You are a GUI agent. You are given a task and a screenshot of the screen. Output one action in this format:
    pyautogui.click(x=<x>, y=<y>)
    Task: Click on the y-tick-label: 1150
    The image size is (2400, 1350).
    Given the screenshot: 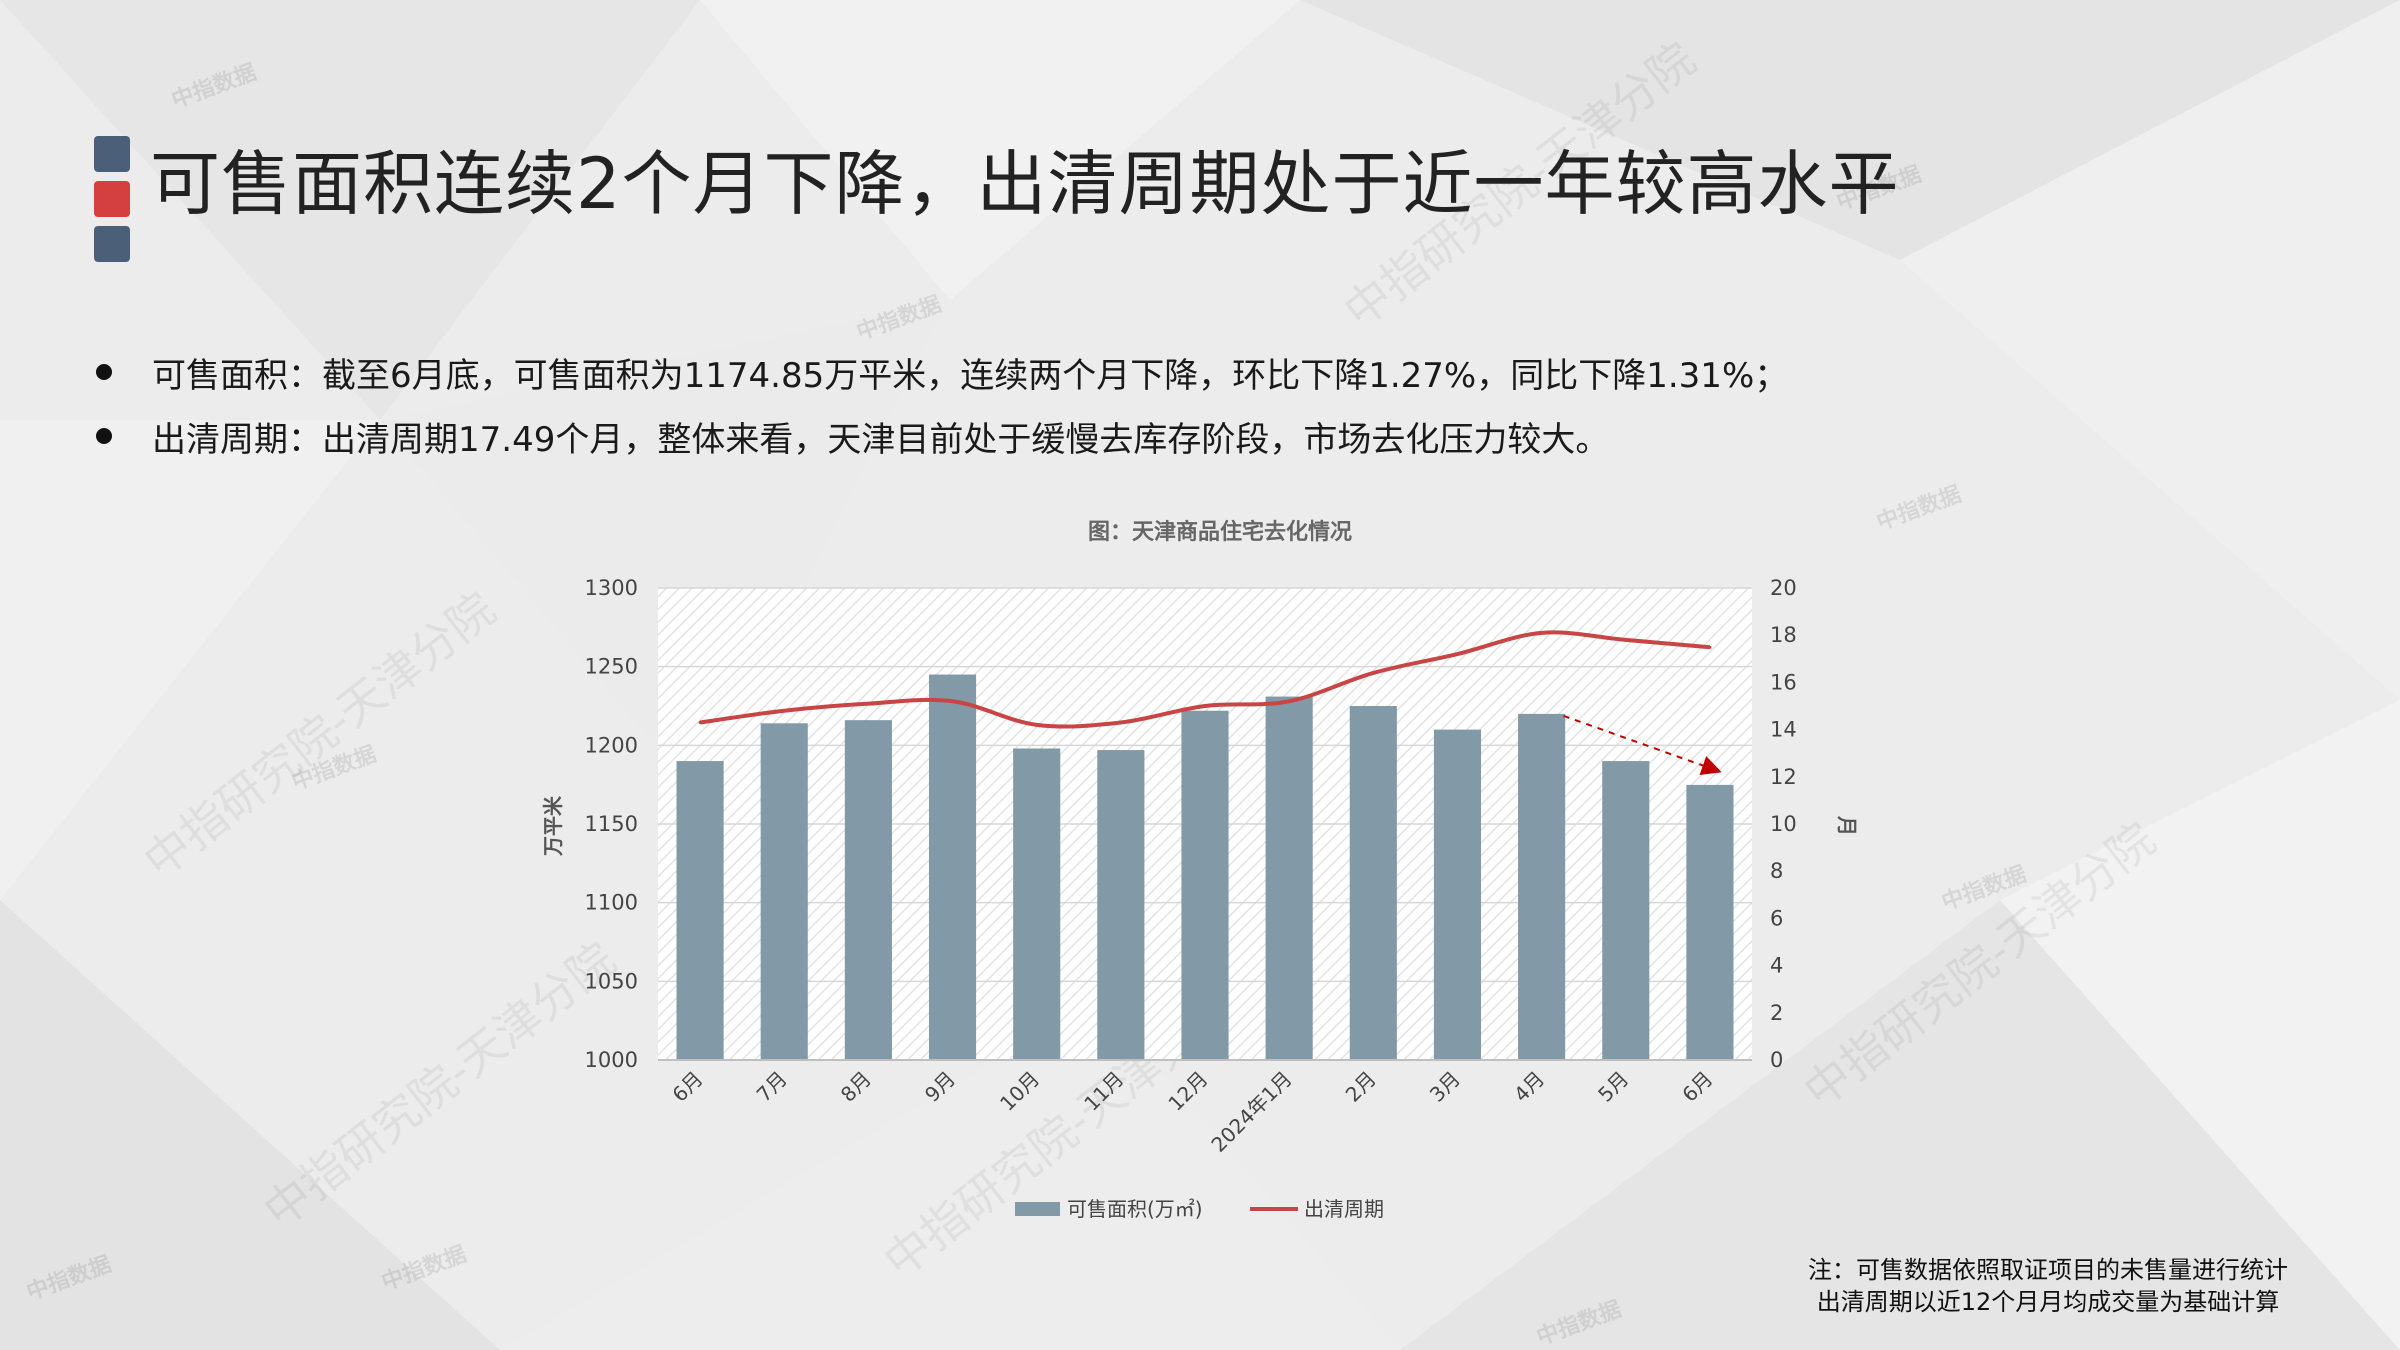 What is the action you would take?
    pyautogui.click(x=611, y=824)
    